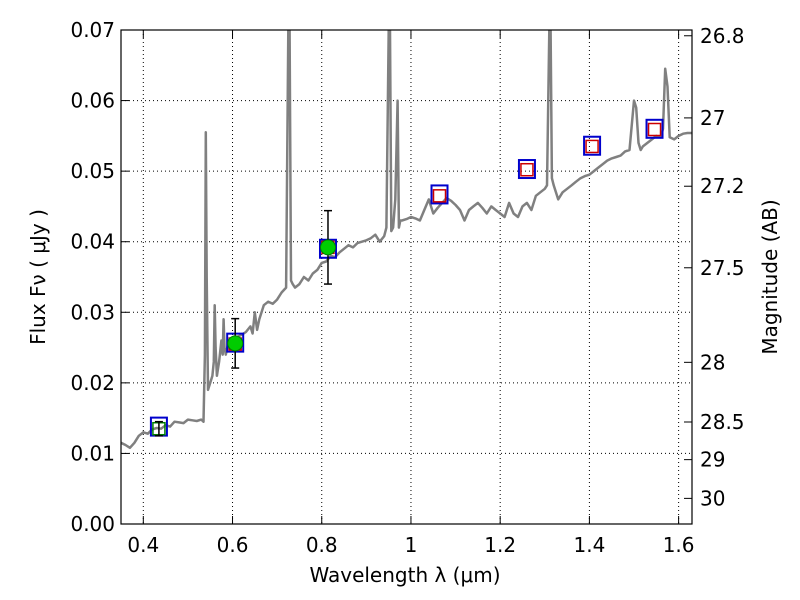  What do you see at coordinates (411, 545) in the screenshot?
I see `x-tick-label-3: 1` at bounding box center [411, 545].